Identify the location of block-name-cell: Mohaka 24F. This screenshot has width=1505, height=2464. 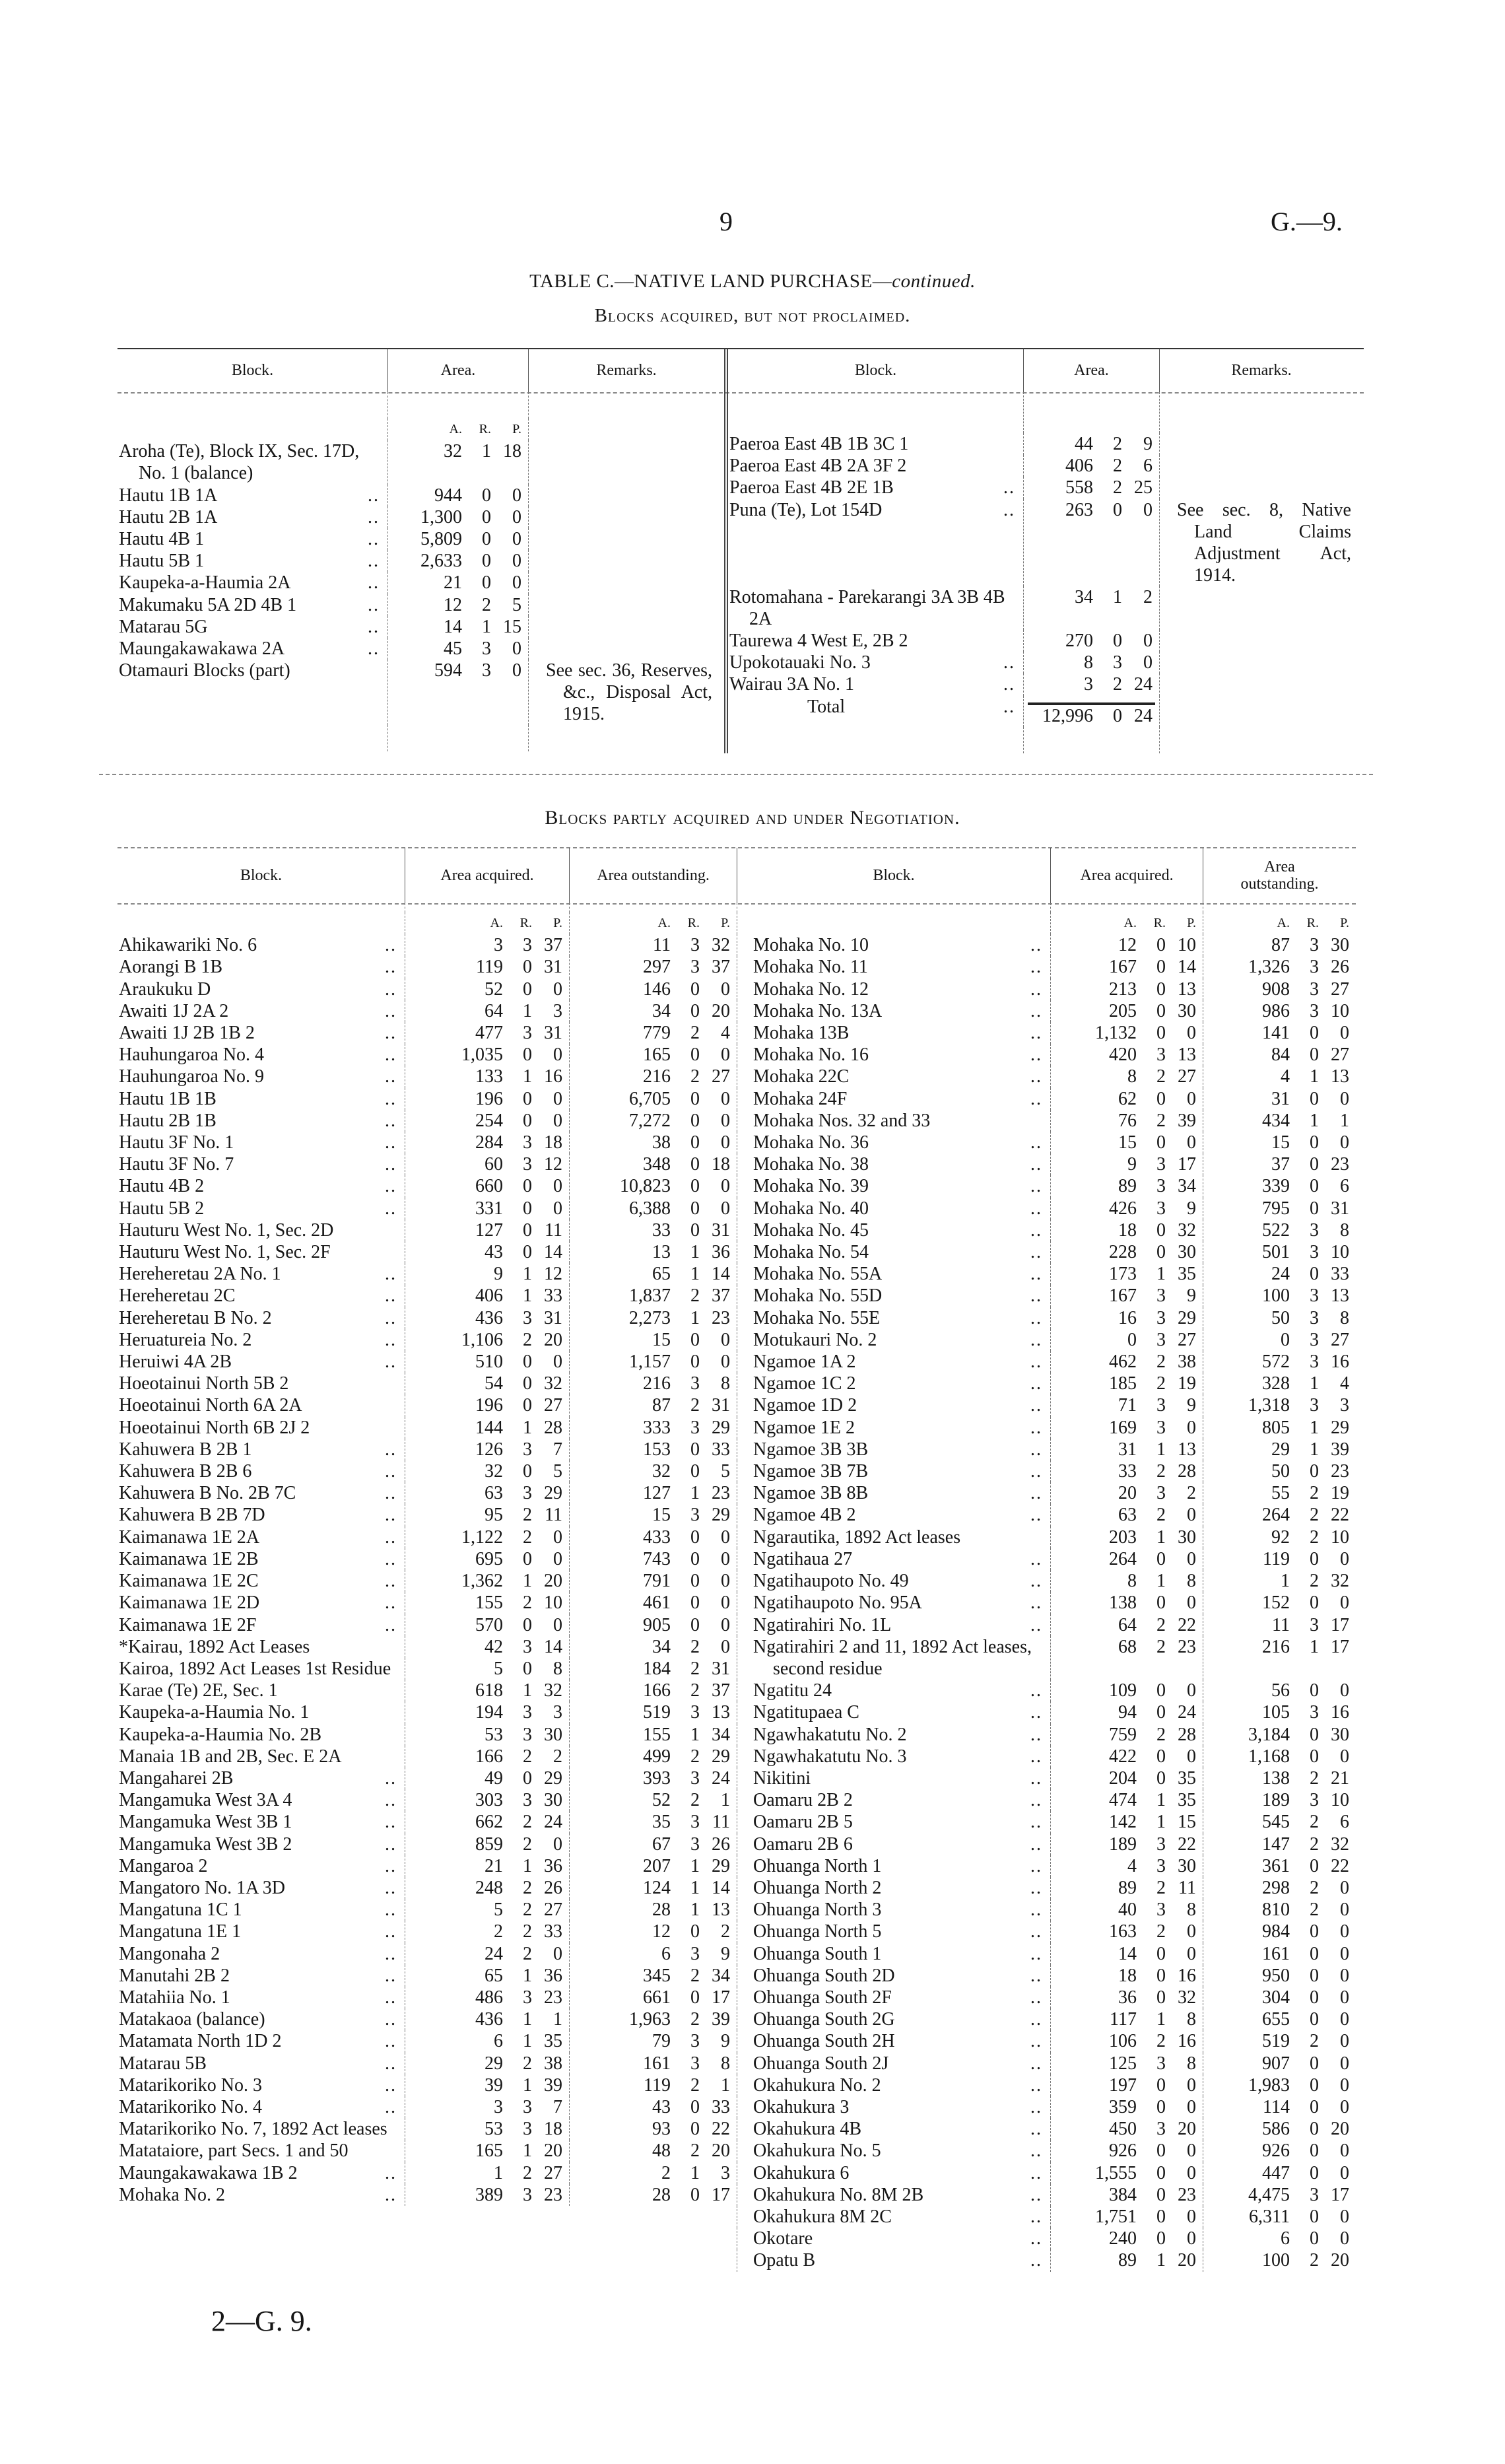
(893, 1098).